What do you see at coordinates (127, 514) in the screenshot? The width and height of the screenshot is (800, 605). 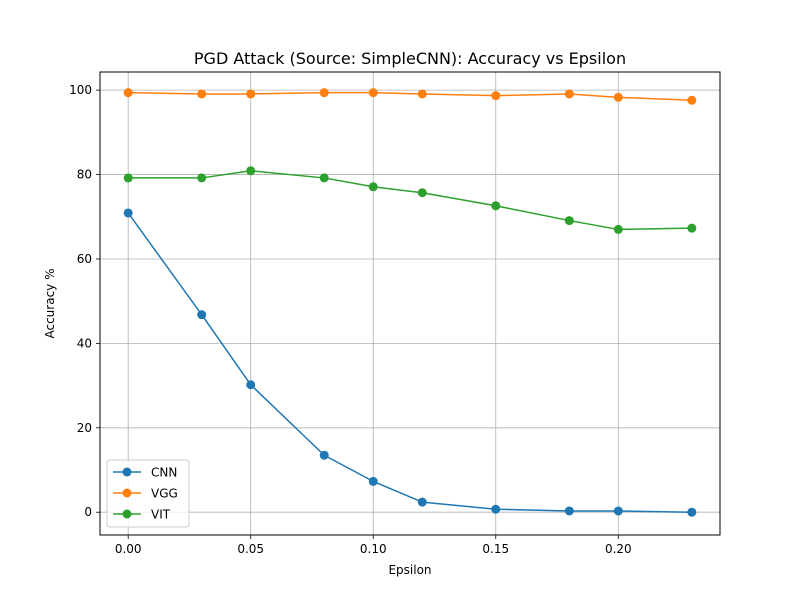 I see `legend-marker-vit` at bounding box center [127, 514].